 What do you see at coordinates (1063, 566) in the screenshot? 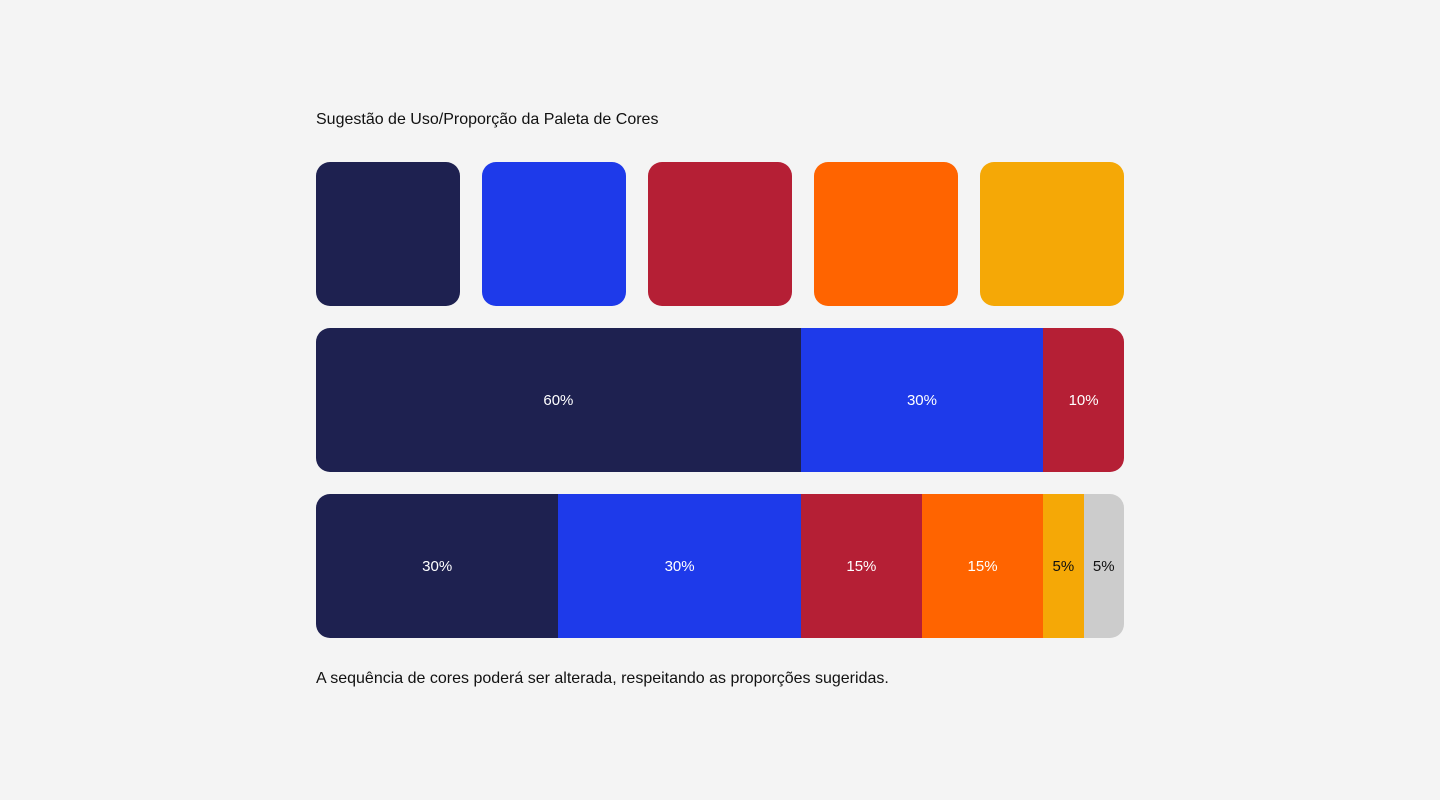
I see `segment-amber: 5%` at bounding box center [1063, 566].